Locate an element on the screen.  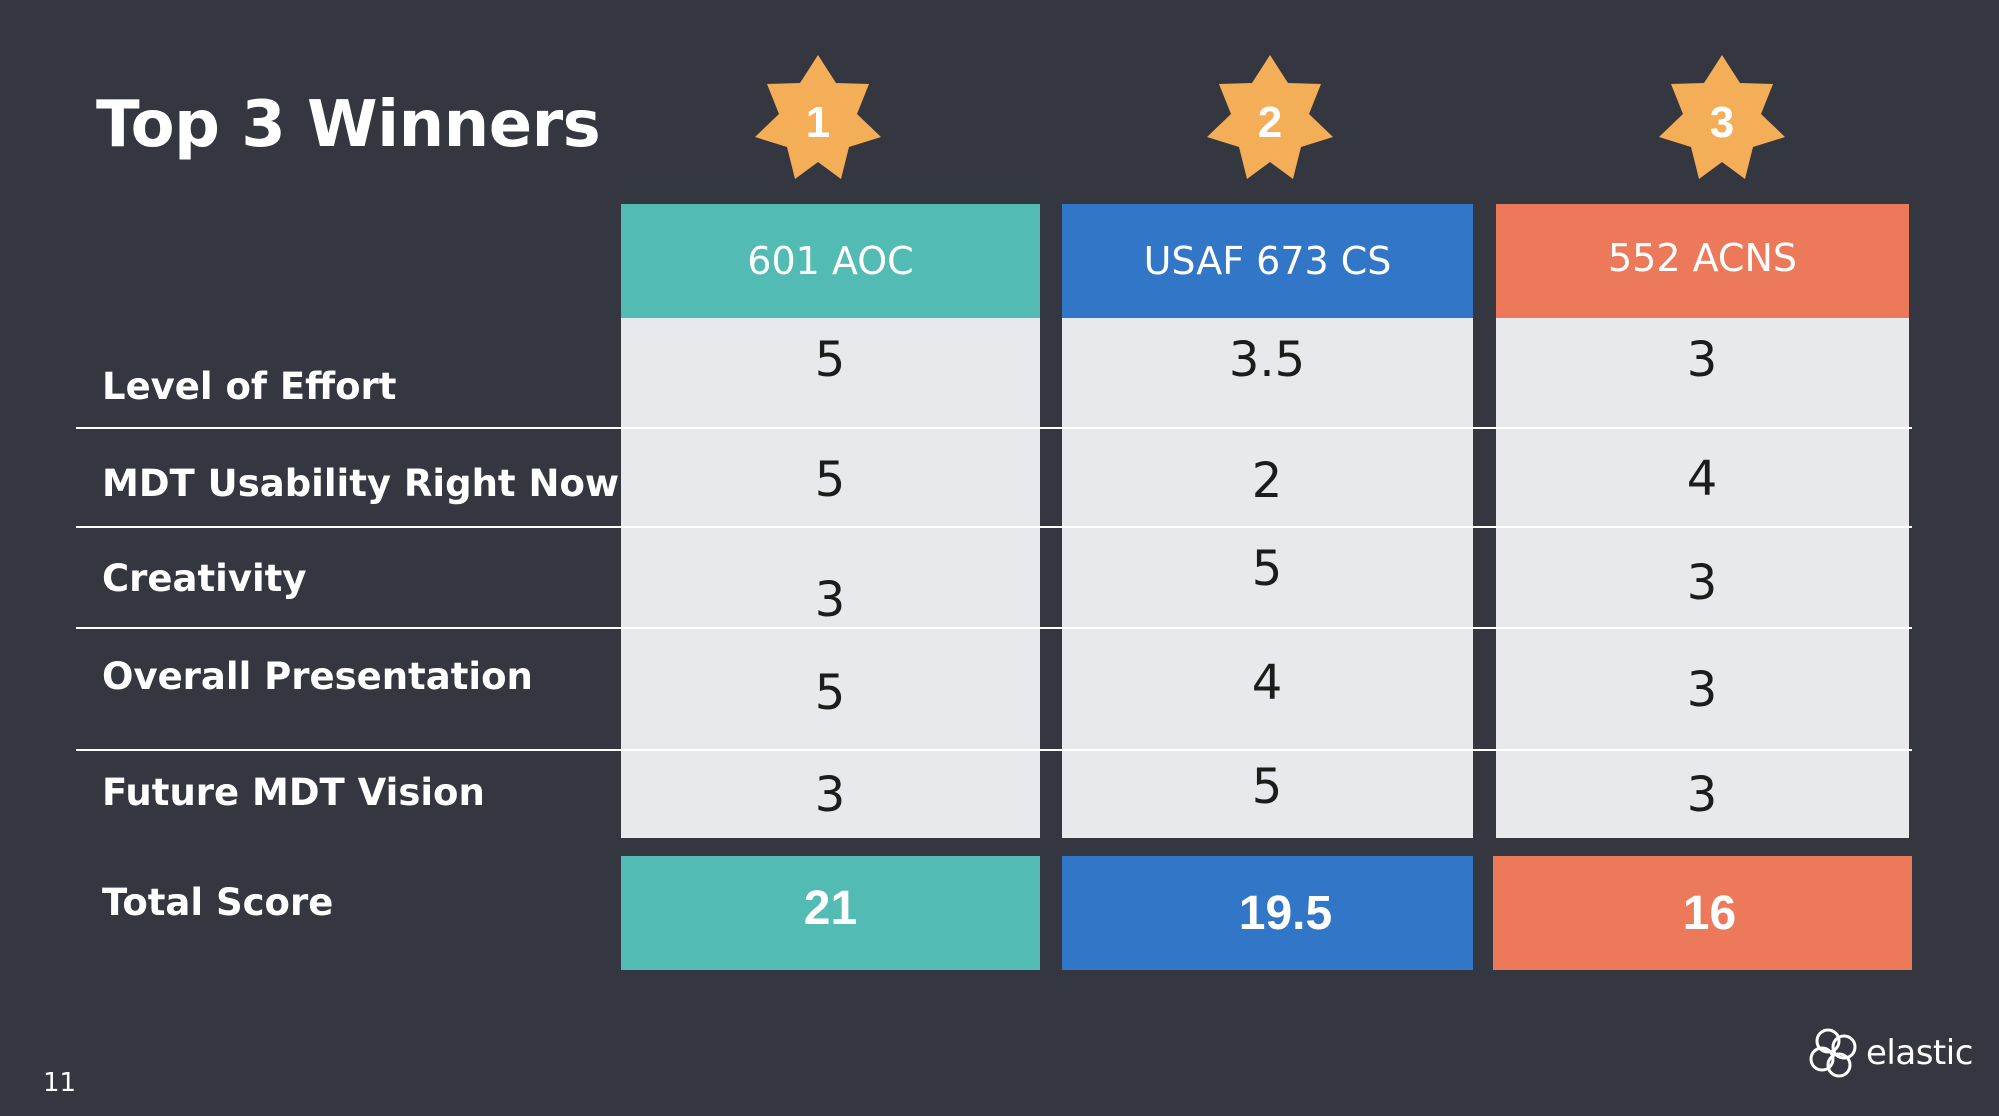
team-column-usaf-673-cs is located at coordinates (1267, 578).